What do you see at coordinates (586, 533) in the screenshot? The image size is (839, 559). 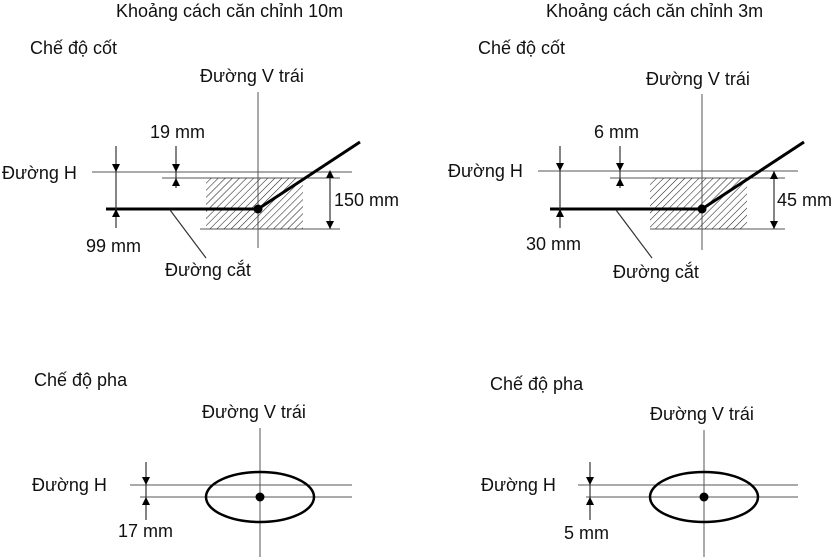 I see `offset-label: 5 mm` at bounding box center [586, 533].